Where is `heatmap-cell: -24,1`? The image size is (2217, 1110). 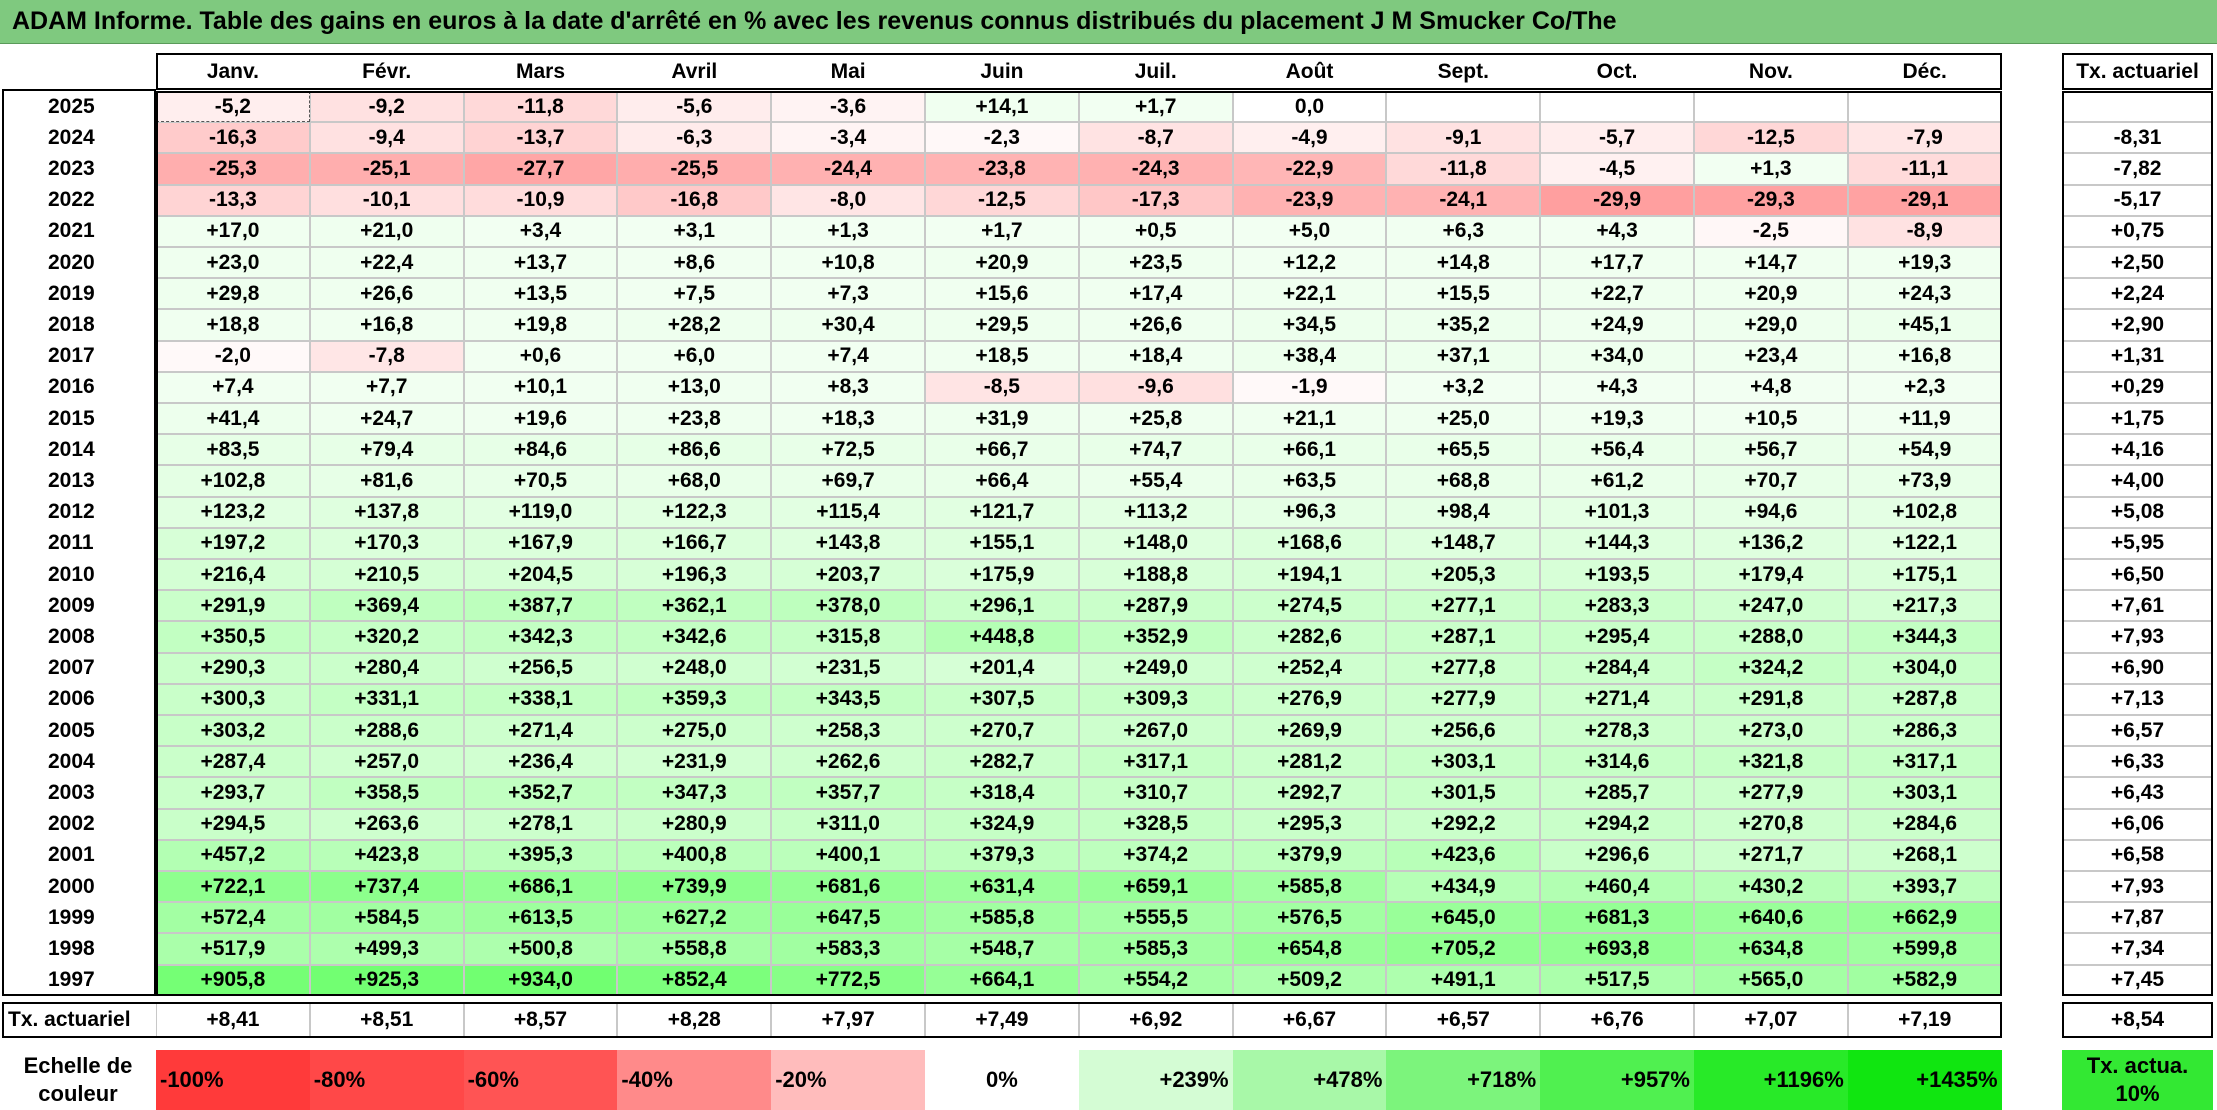
heatmap-cell: -24,1 is located at coordinates (1463, 200).